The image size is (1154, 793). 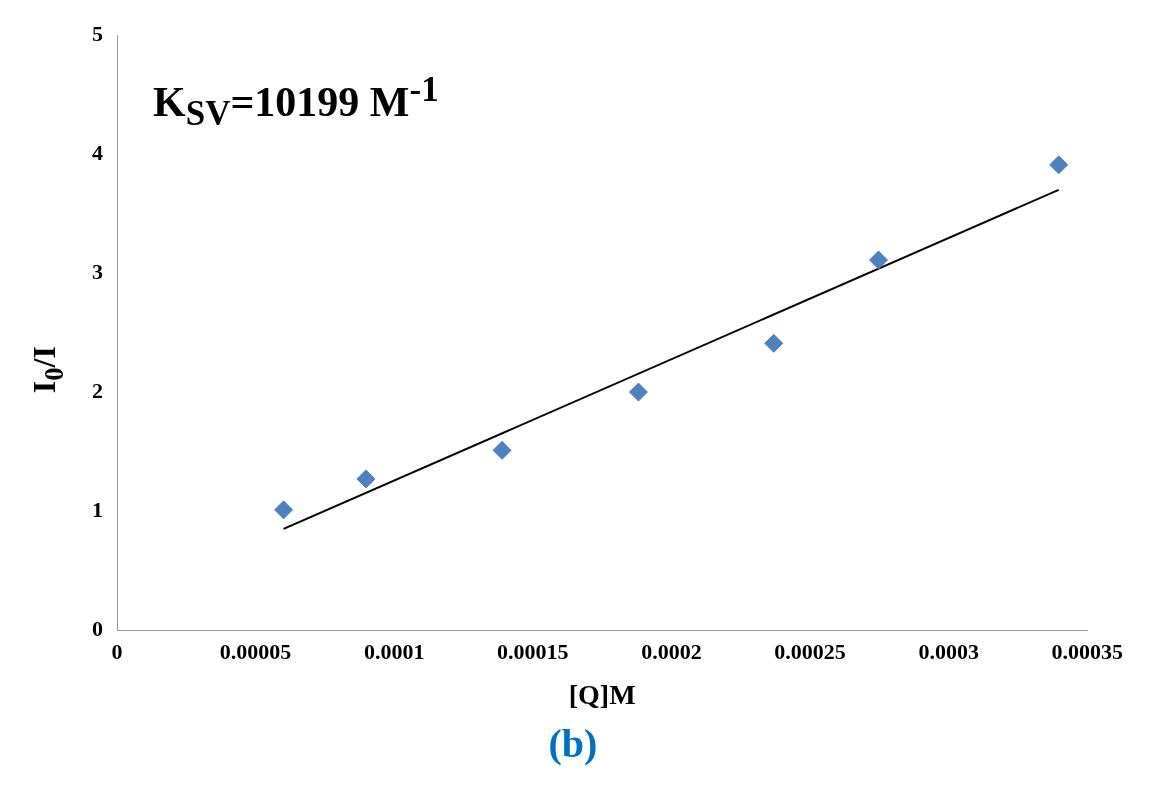 What do you see at coordinates (117, 651) in the screenshot?
I see `x-tick-label: 0` at bounding box center [117, 651].